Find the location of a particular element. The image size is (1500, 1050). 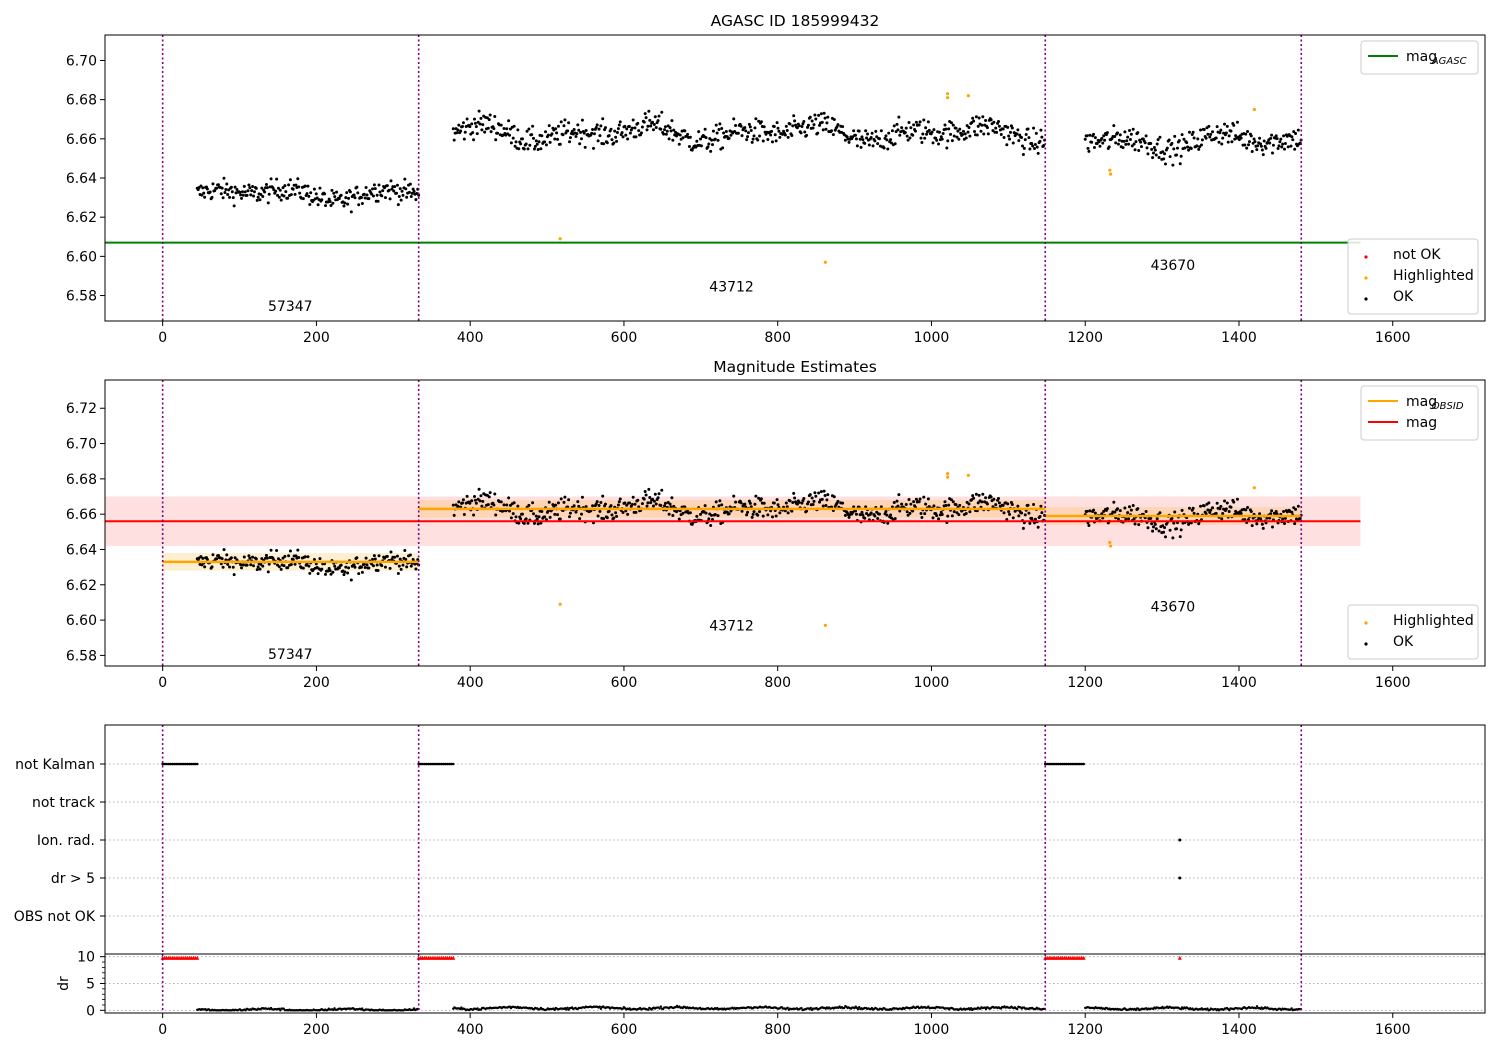

p4-xtick-label: 800 is located at coordinates (777, 1030).